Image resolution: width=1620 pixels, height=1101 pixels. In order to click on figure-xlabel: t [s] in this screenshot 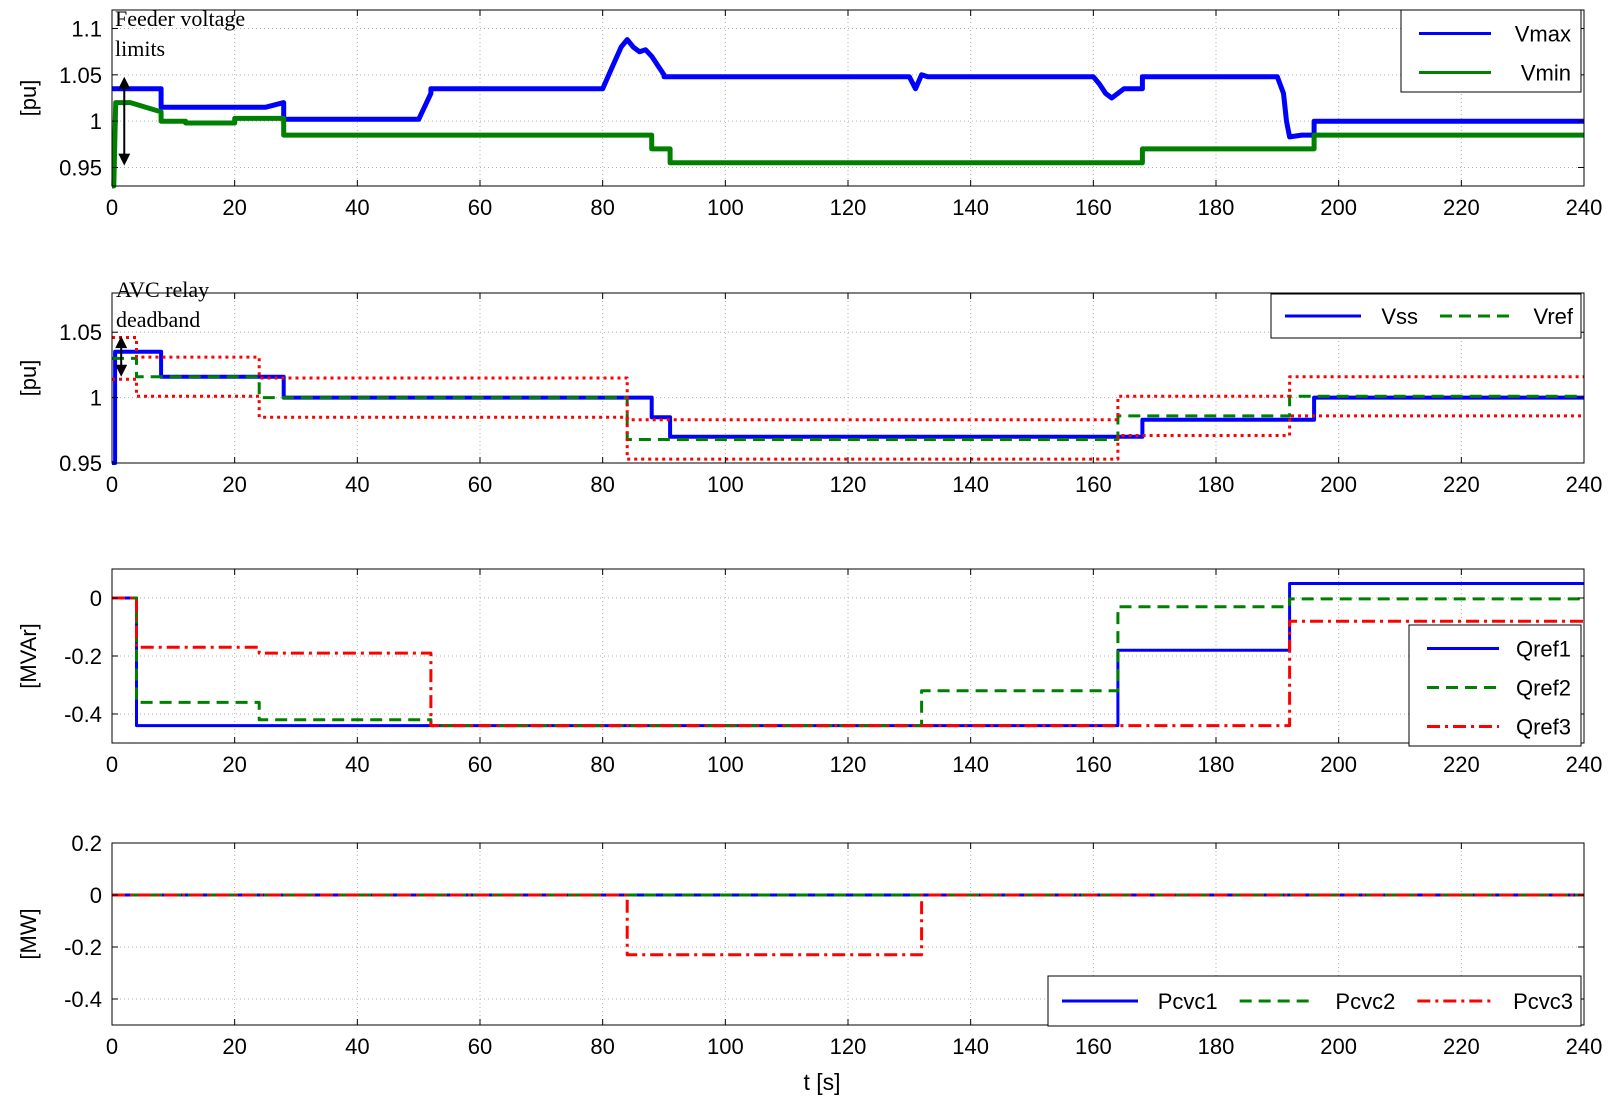, I will do `click(821, 1082)`.